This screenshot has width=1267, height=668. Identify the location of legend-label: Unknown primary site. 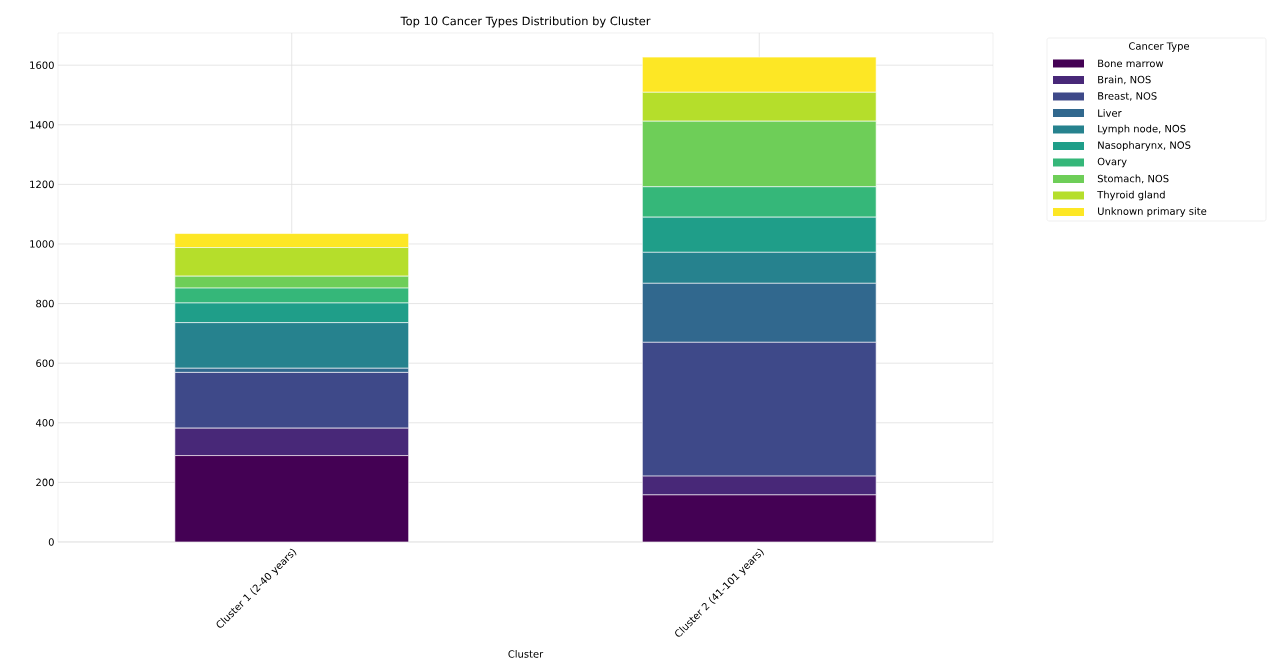
(1152, 212).